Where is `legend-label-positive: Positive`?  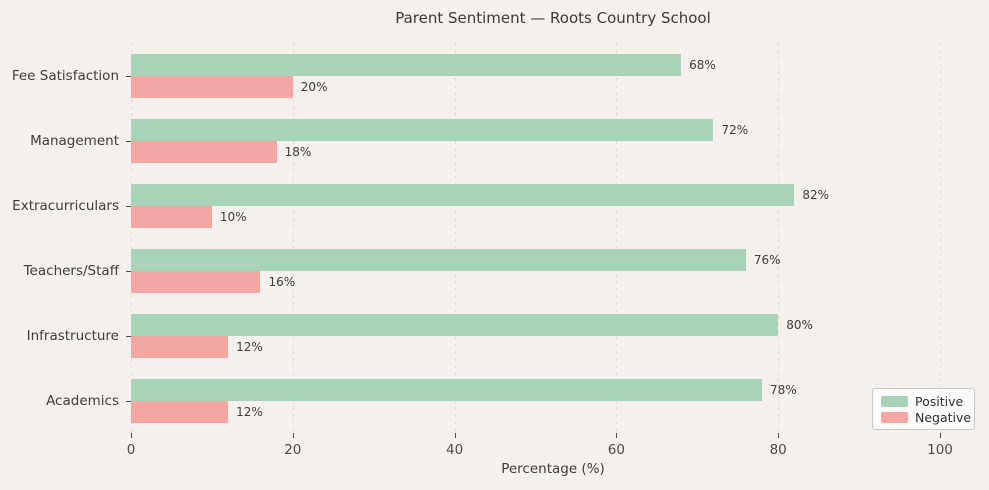
legend-label-positive: Positive is located at coordinates (939, 401).